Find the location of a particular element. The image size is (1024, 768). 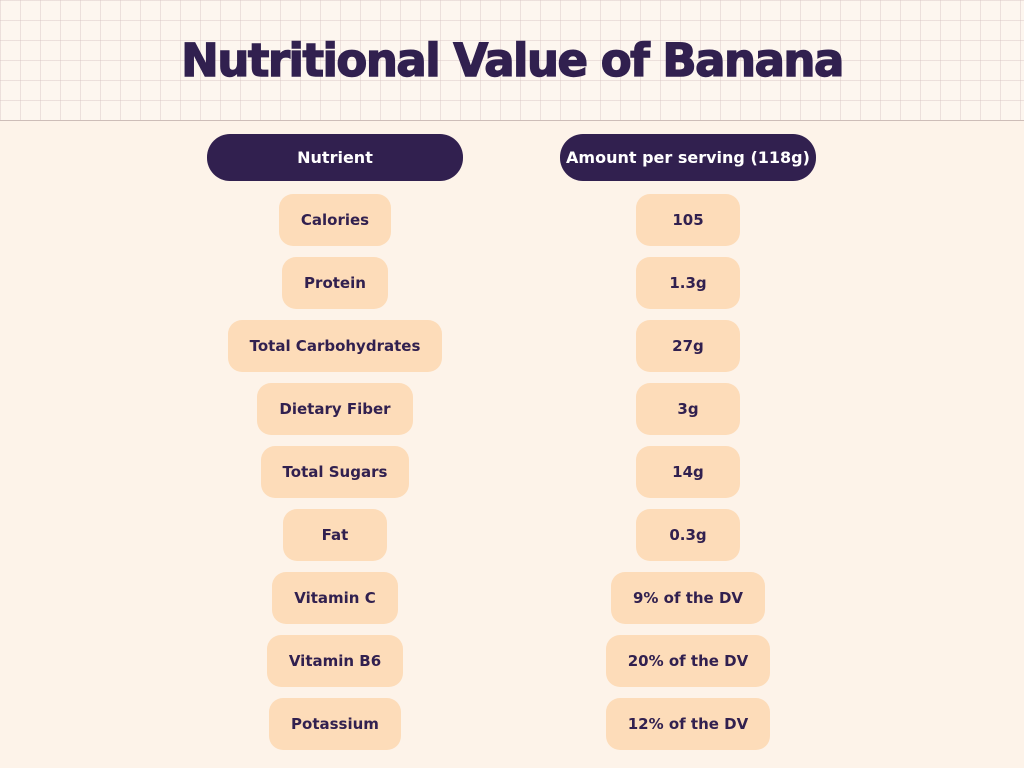

nutrient-cell: Total Carbohydrates is located at coordinates (335, 346).